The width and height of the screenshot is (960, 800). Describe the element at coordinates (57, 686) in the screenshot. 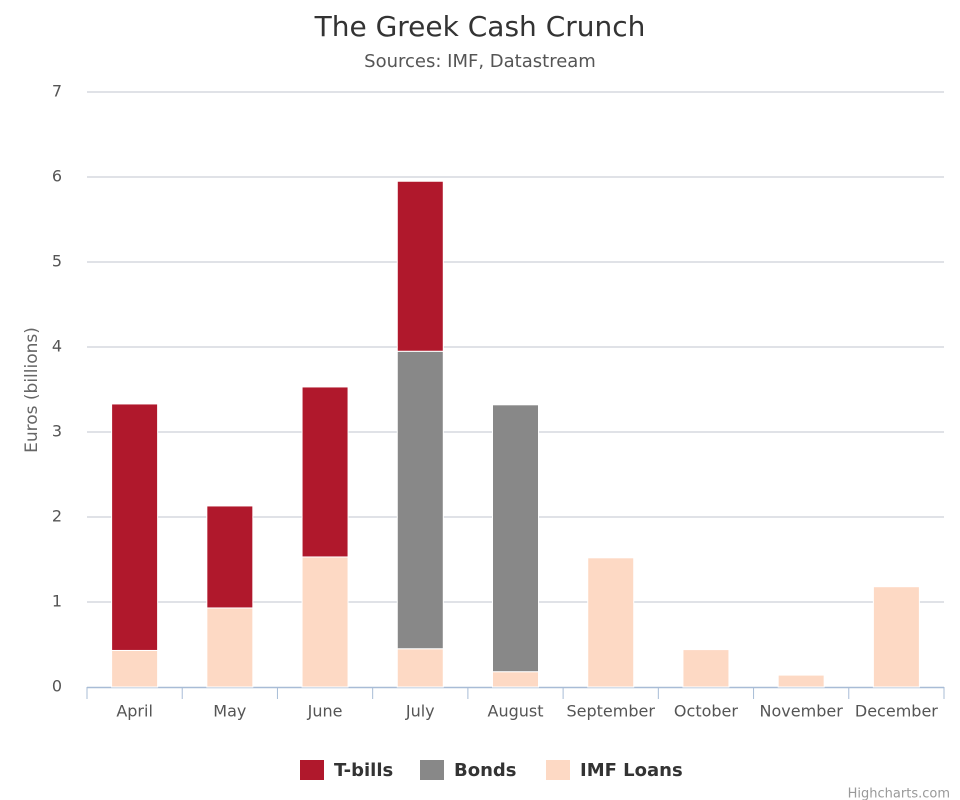

I see `y-tick-label: 0` at that location.